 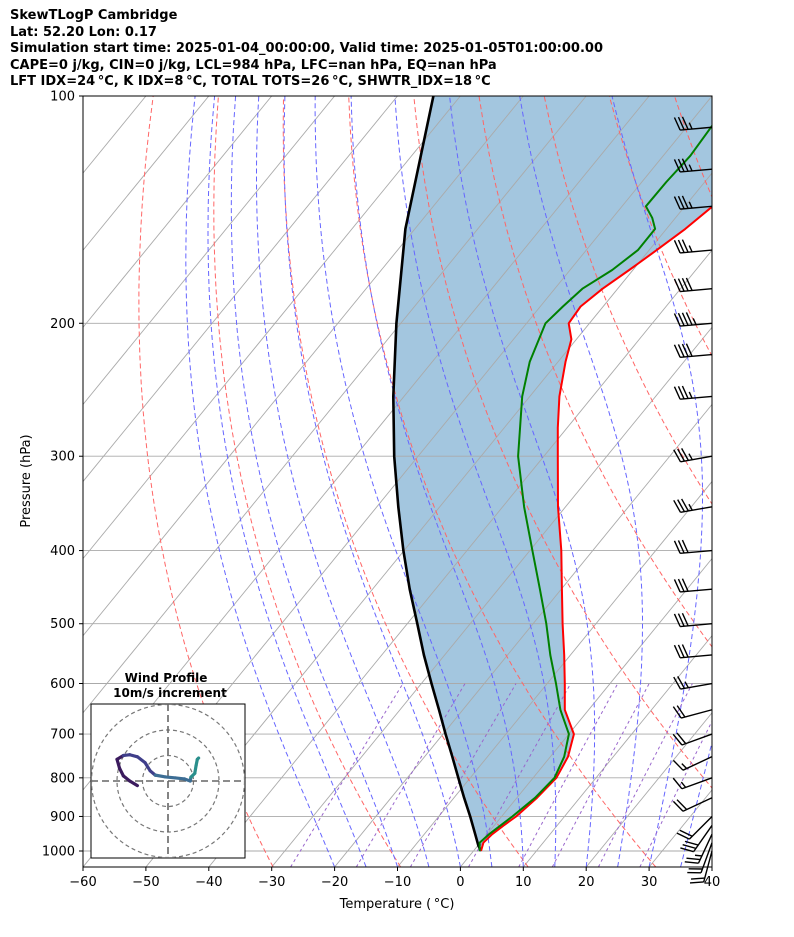 What do you see at coordinates (397, 882) in the screenshot?
I see `x-tick-label: −10` at bounding box center [397, 882].